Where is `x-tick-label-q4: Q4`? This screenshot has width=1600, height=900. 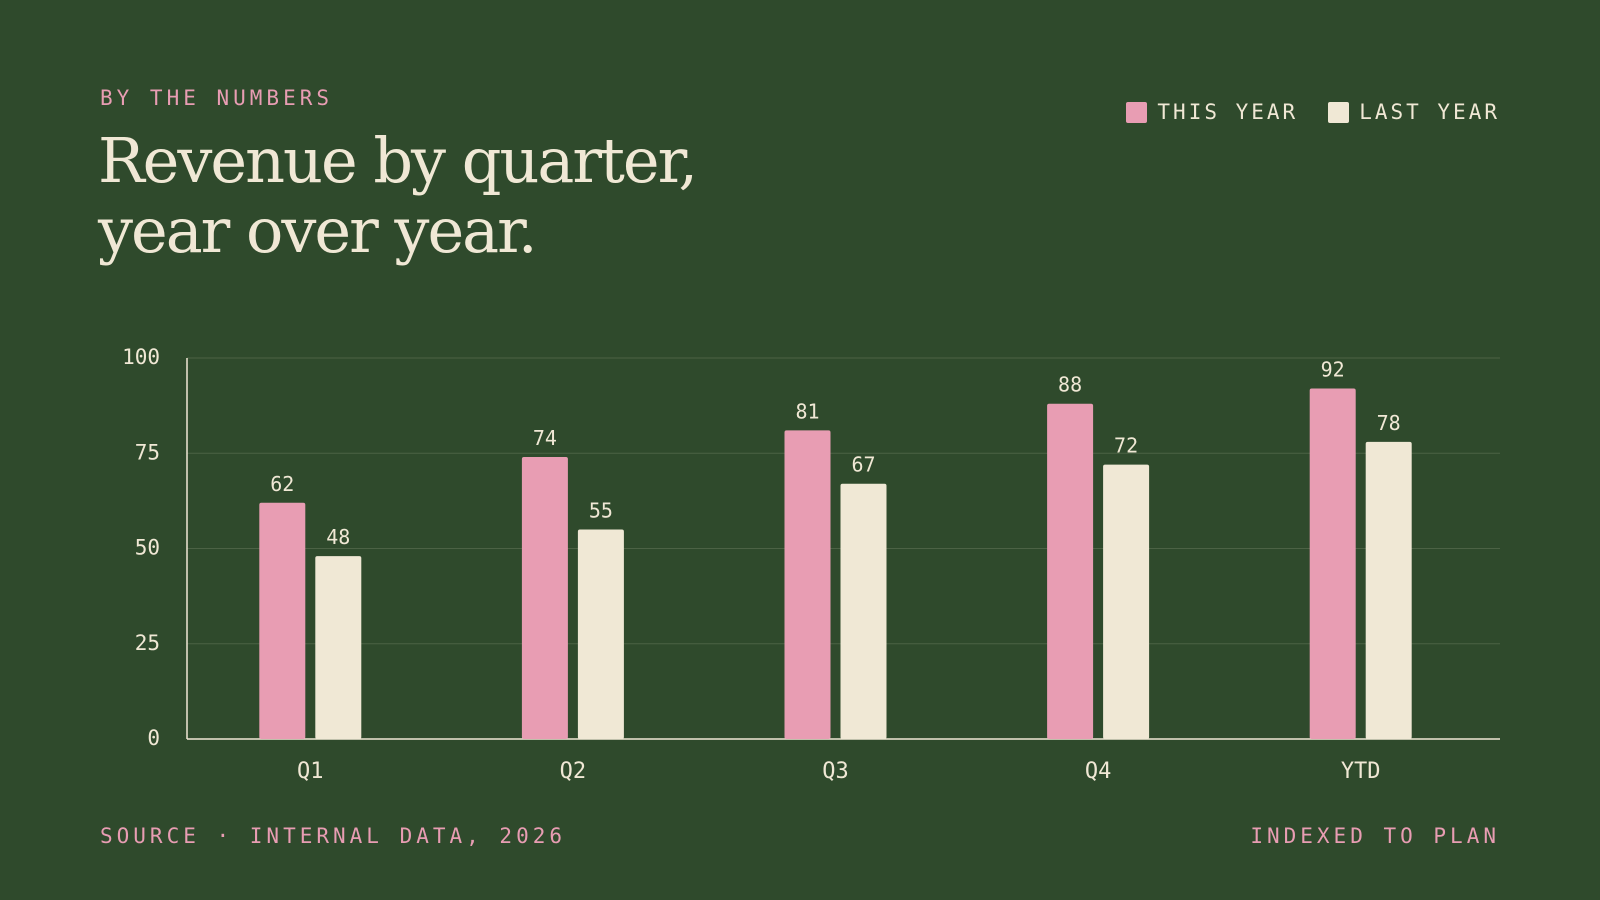 x-tick-label-q4: Q4 is located at coordinates (1098, 771).